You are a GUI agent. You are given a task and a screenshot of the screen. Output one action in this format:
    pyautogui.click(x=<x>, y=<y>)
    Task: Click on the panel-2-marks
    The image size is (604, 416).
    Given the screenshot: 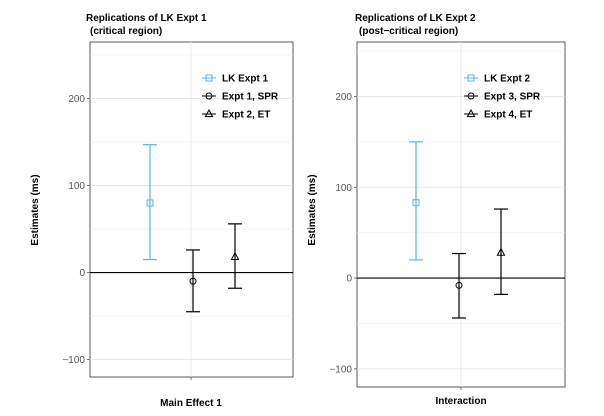 What is the action you would take?
    pyautogui.click(x=461, y=230)
    